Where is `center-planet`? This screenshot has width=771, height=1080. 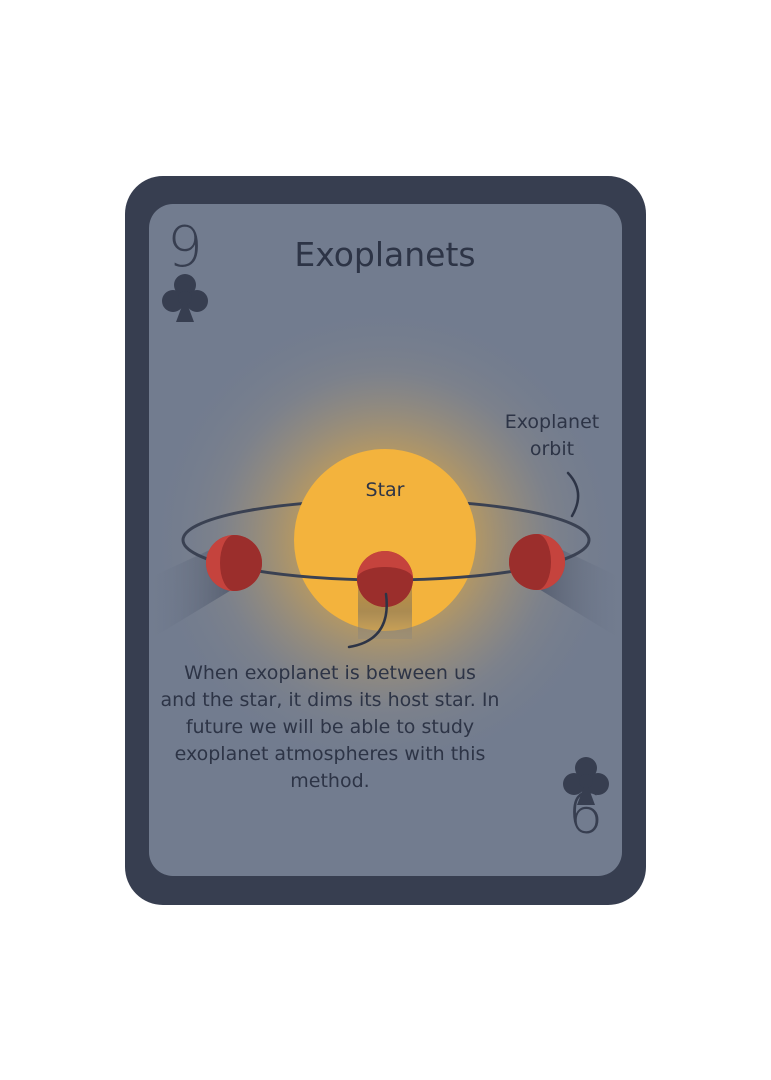 center-planet is located at coordinates (385, 579).